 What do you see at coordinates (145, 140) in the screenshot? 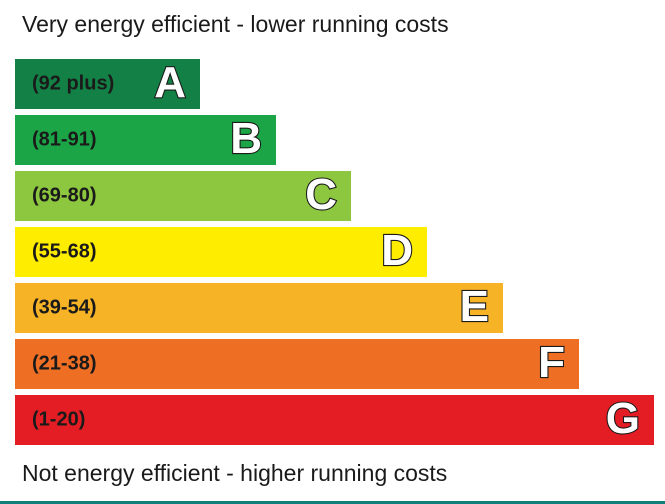
I see `band-b: (81-91) B` at bounding box center [145, 140].